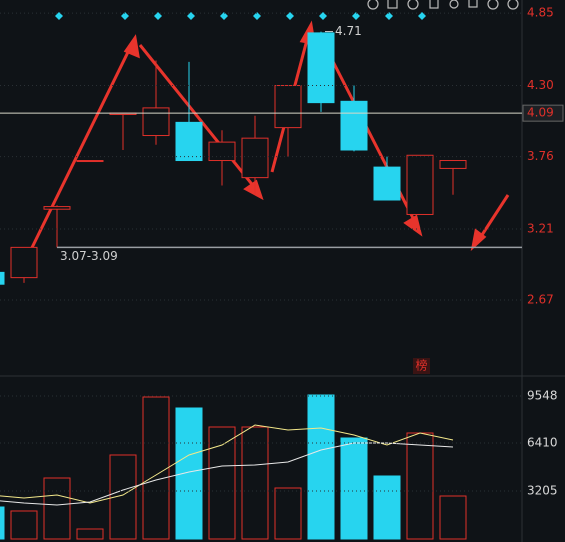 This screenshot has width=565, height=542. Describe the element at coordinates (540, 228) in the screenshot. I see `y-tick-label: 3.21` at that location.